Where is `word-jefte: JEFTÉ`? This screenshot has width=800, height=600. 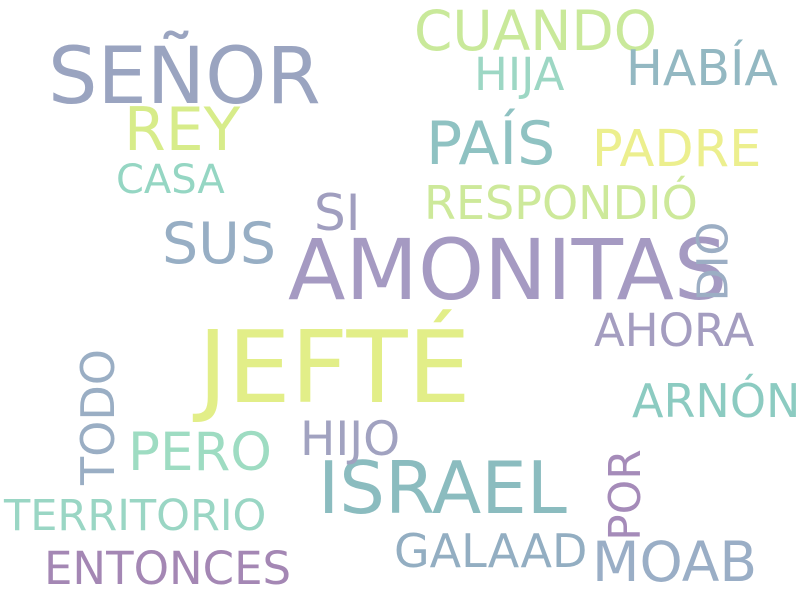 word-jefte: JEFTÉ is located at coordinates (334, 367).